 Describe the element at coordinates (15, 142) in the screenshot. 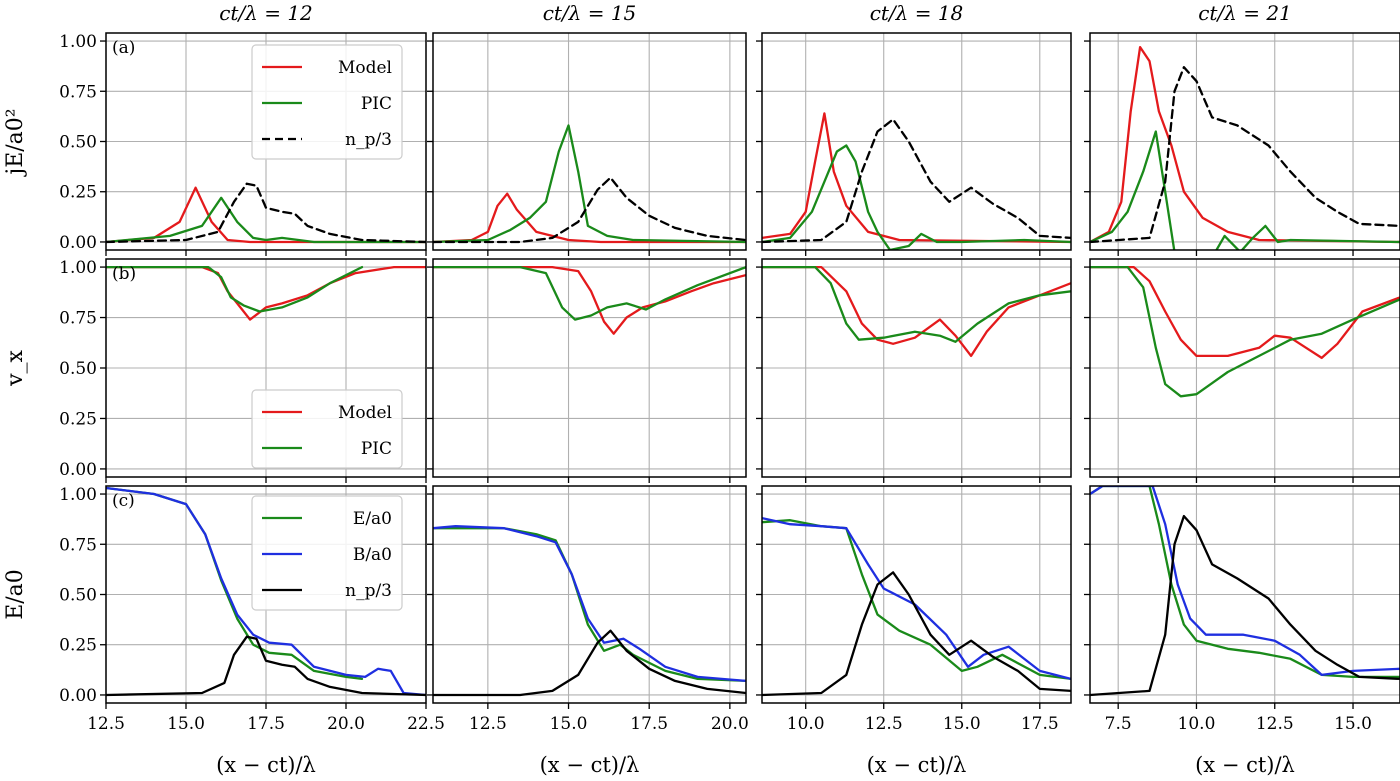

I see `y-axis-label: jE/a0²` at that location.